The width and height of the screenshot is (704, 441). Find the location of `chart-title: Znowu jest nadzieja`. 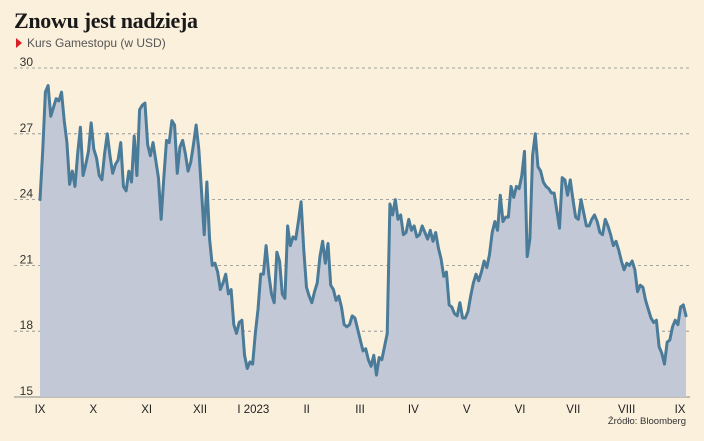

chart-title: Znowu jest nadzieja is located at coordinates (106, 20).